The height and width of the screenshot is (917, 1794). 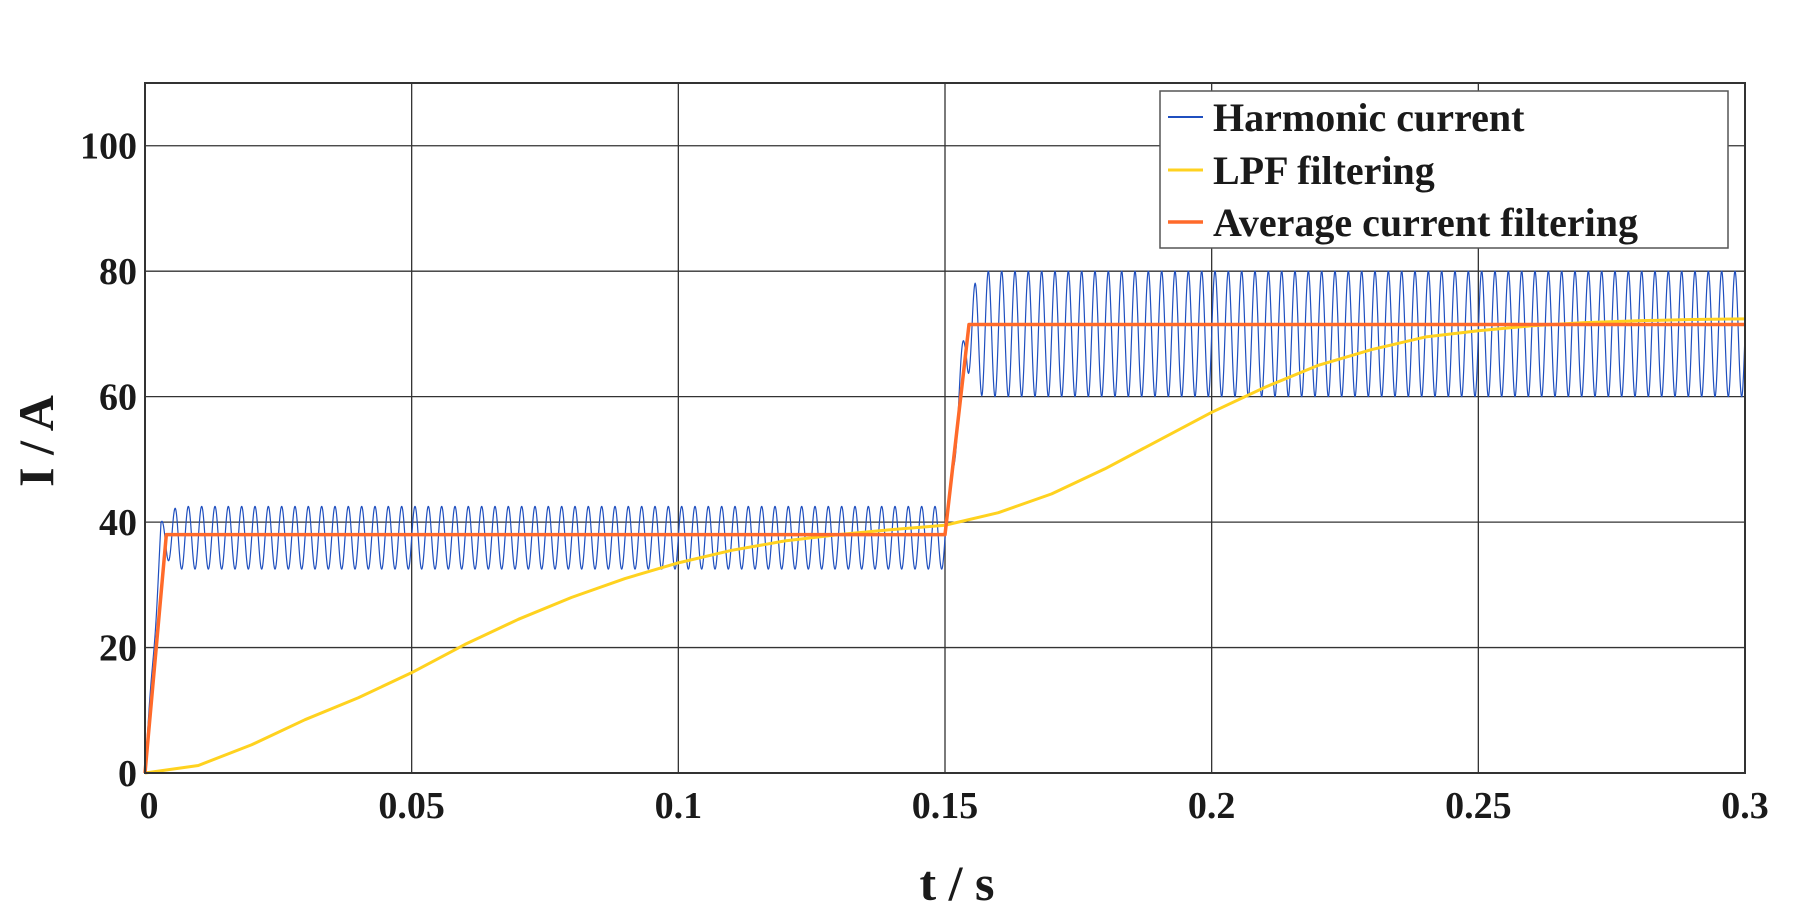 I want to click on y-tick-label: 40, so click(x=118, y=523).